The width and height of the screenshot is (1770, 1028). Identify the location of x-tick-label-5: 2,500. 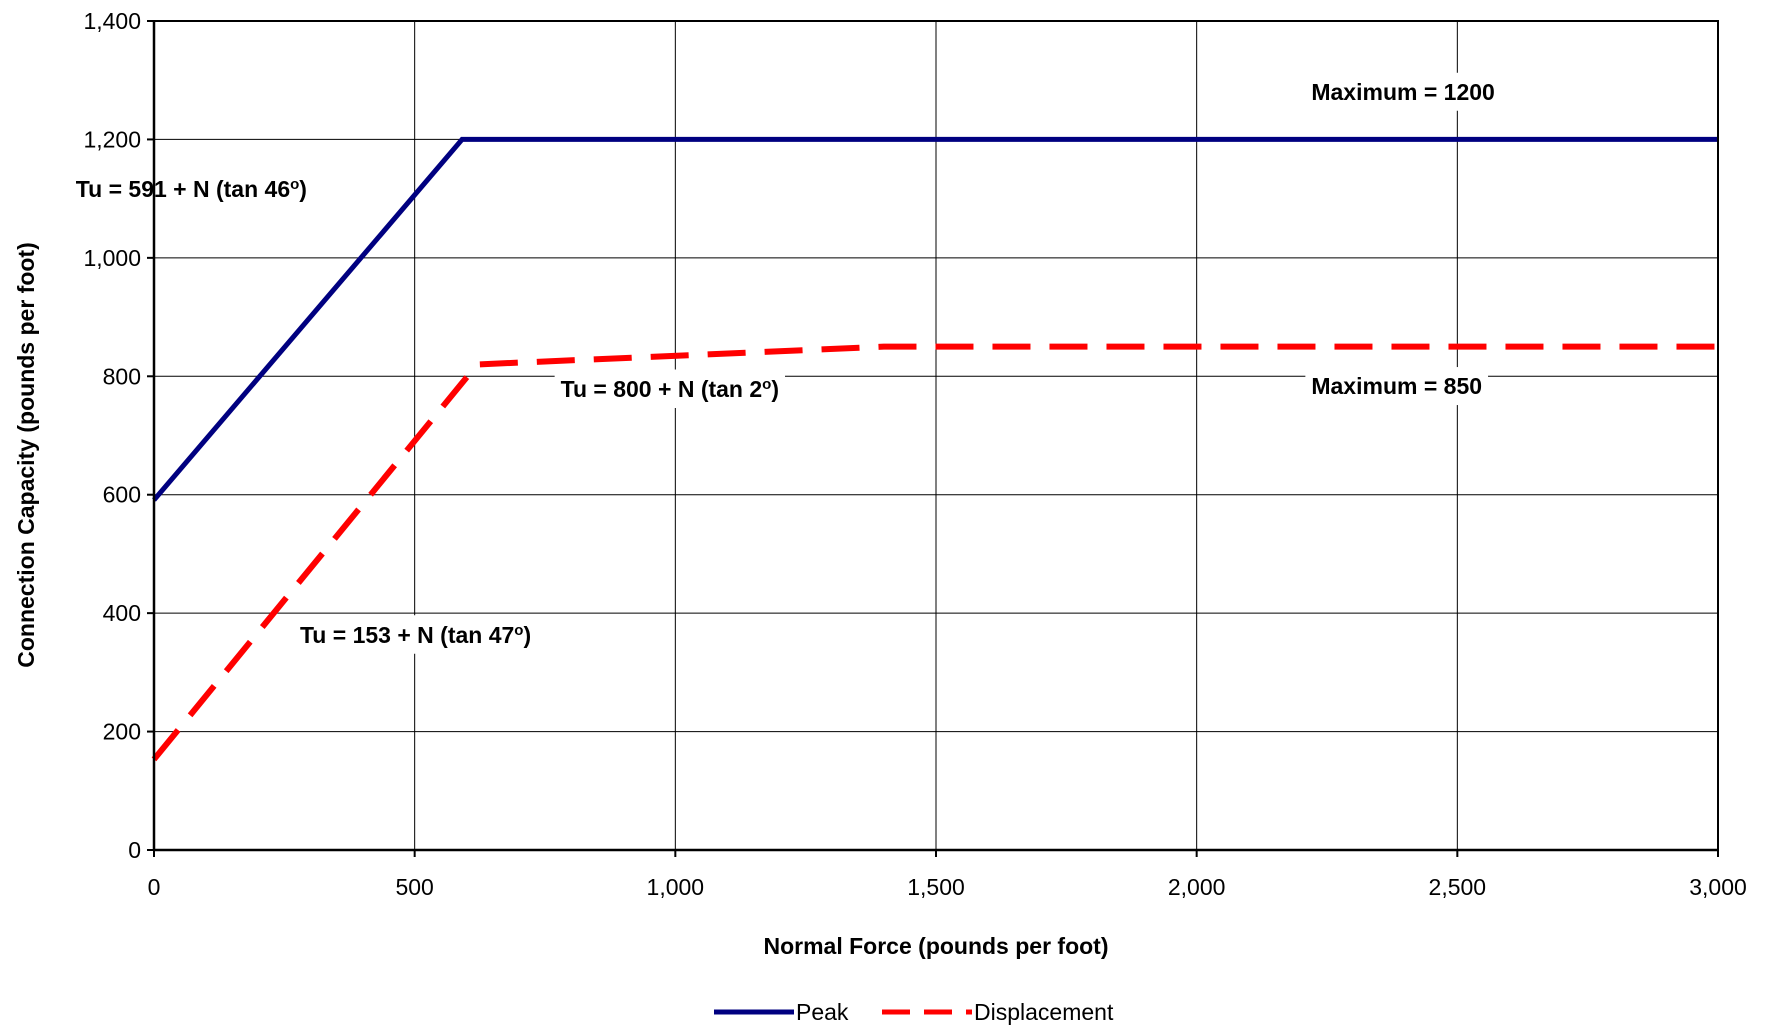
(1458, 887).